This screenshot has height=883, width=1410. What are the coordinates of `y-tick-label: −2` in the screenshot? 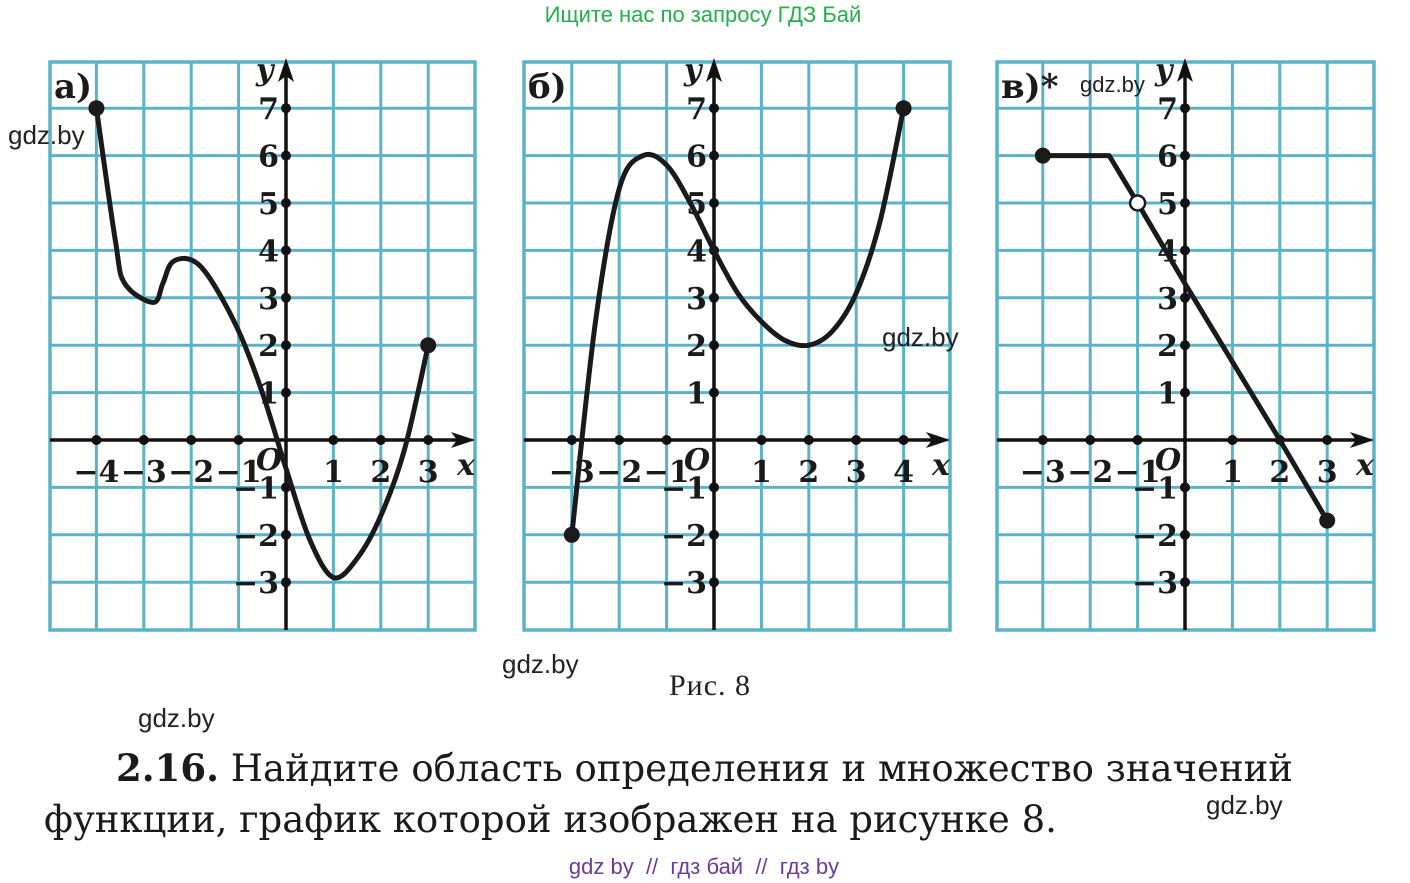 It's located at (1155, 536).